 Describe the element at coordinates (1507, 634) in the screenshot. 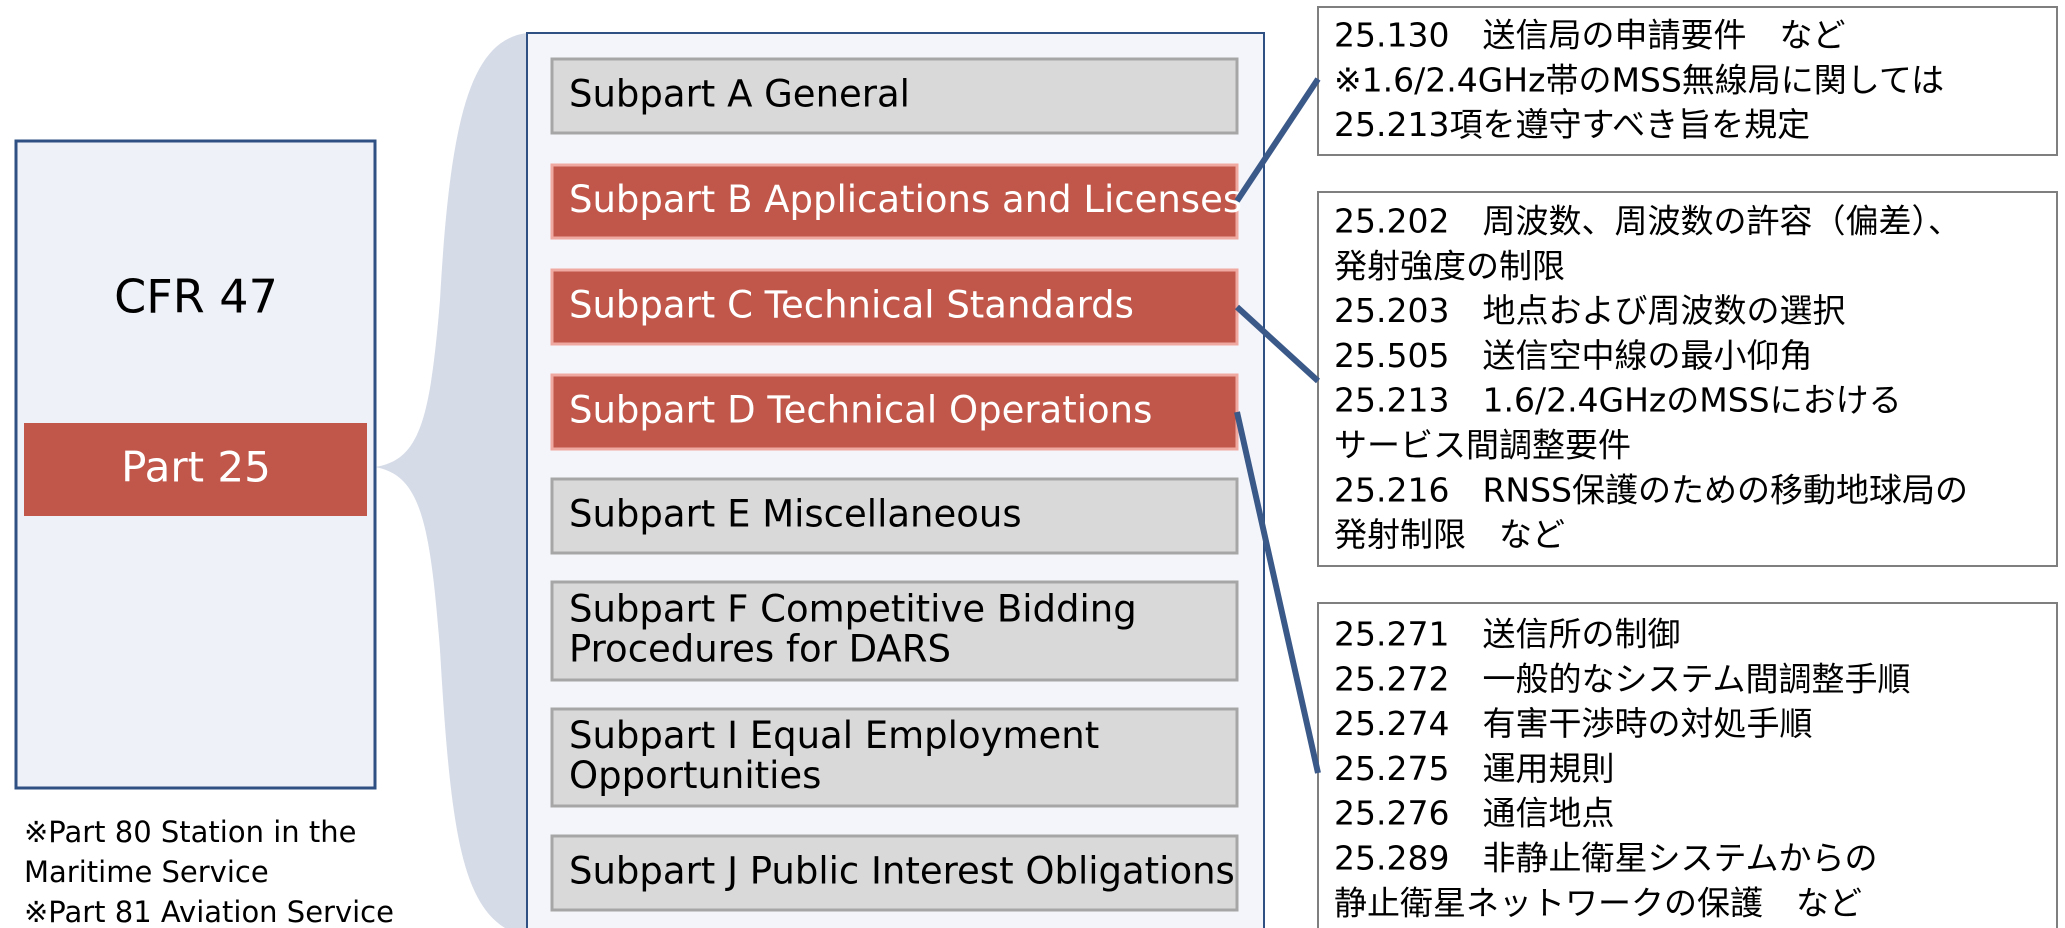

I see `detail-line: 25.271 送信所の制御` at that location.